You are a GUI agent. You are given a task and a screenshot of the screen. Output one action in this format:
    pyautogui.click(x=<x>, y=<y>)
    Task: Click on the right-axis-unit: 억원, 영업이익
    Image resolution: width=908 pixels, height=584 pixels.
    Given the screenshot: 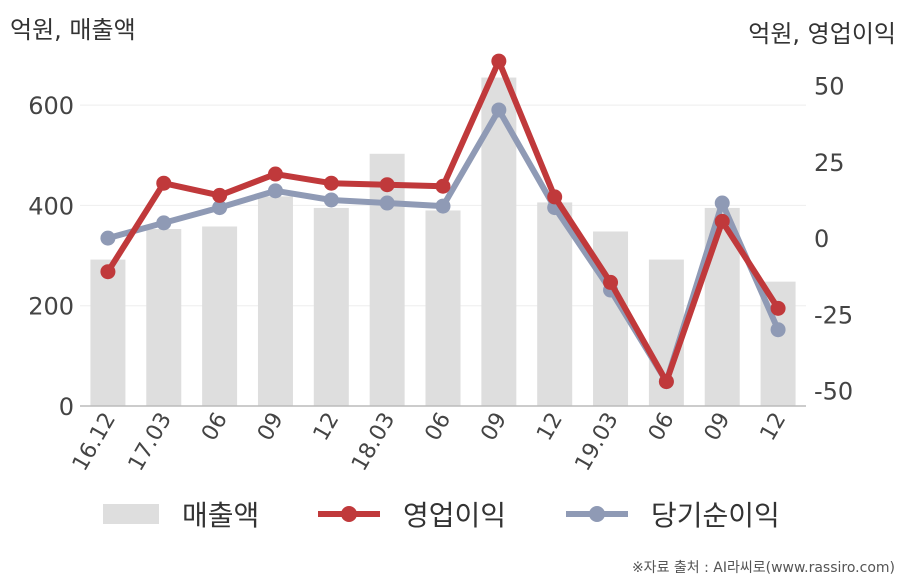 What is the action you would take?
    pyautogui.click(x=822, y=34)
    